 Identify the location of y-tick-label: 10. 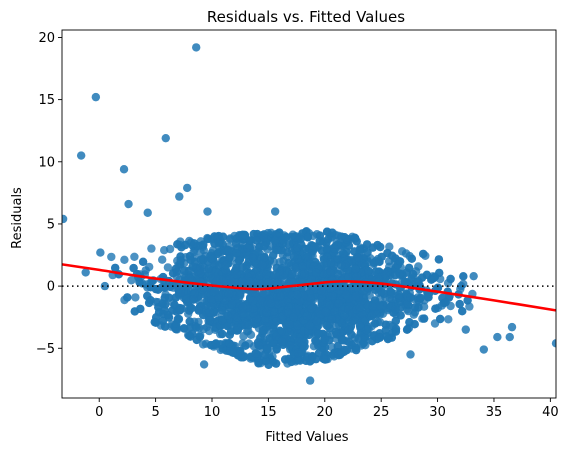
(46, 162).